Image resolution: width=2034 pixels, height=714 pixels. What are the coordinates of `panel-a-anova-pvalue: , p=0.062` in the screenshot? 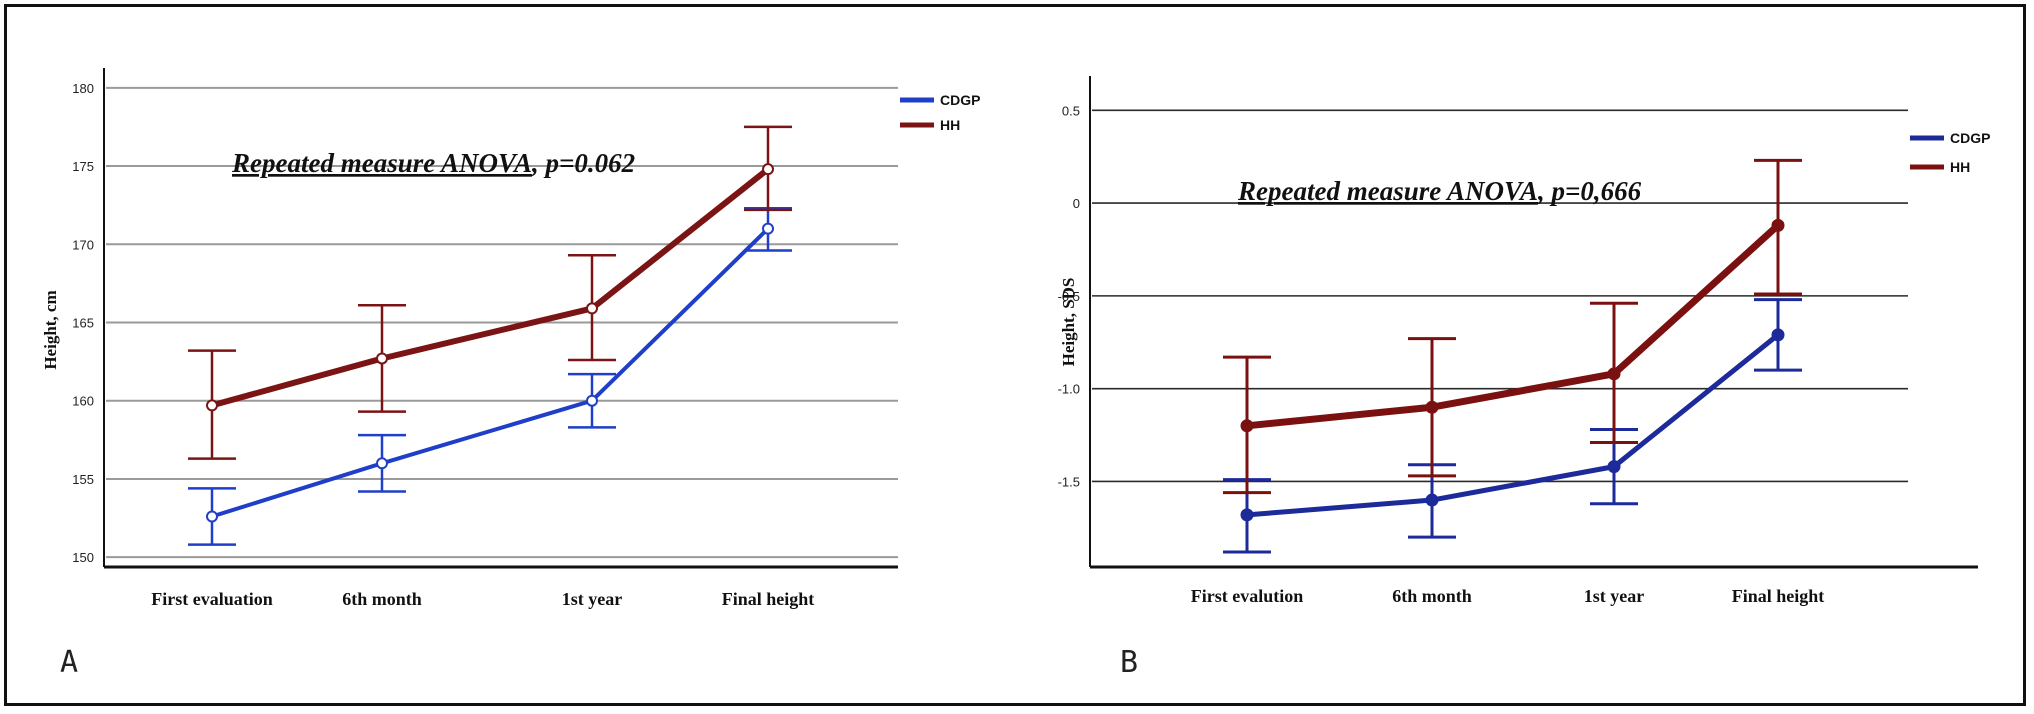 It's located at (583, 163).